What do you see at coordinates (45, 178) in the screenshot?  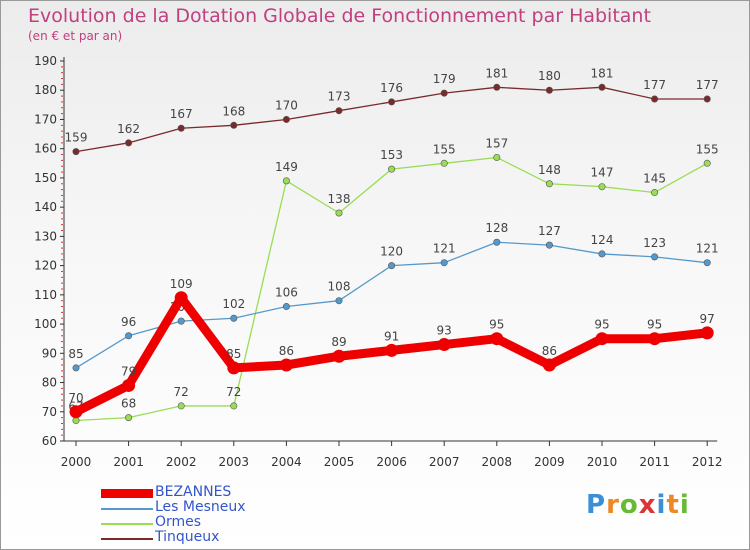 I see `y-tick-label: 150` at bounding box center [45, 178].